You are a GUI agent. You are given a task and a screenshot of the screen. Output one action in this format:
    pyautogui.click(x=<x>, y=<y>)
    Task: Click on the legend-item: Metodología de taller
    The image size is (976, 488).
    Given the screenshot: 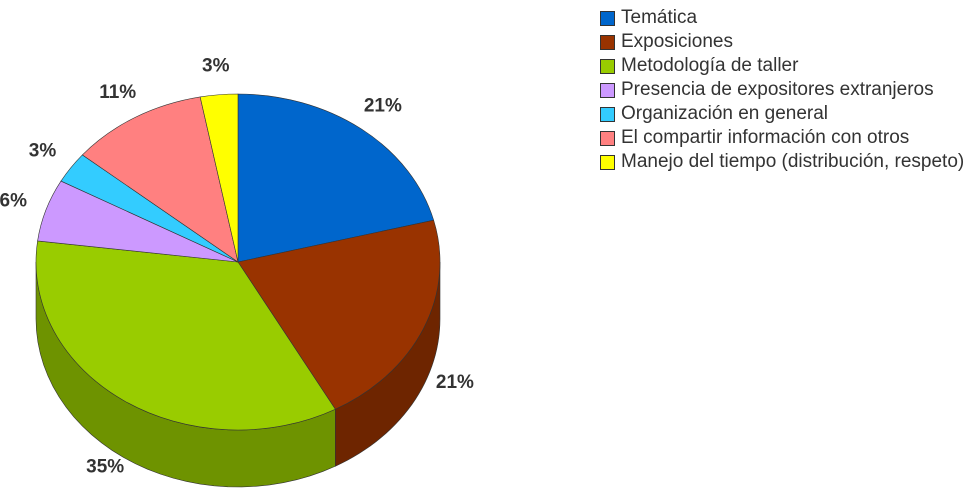 What is the action you would take?
    pyautogui.click(x=785, y=66)
    